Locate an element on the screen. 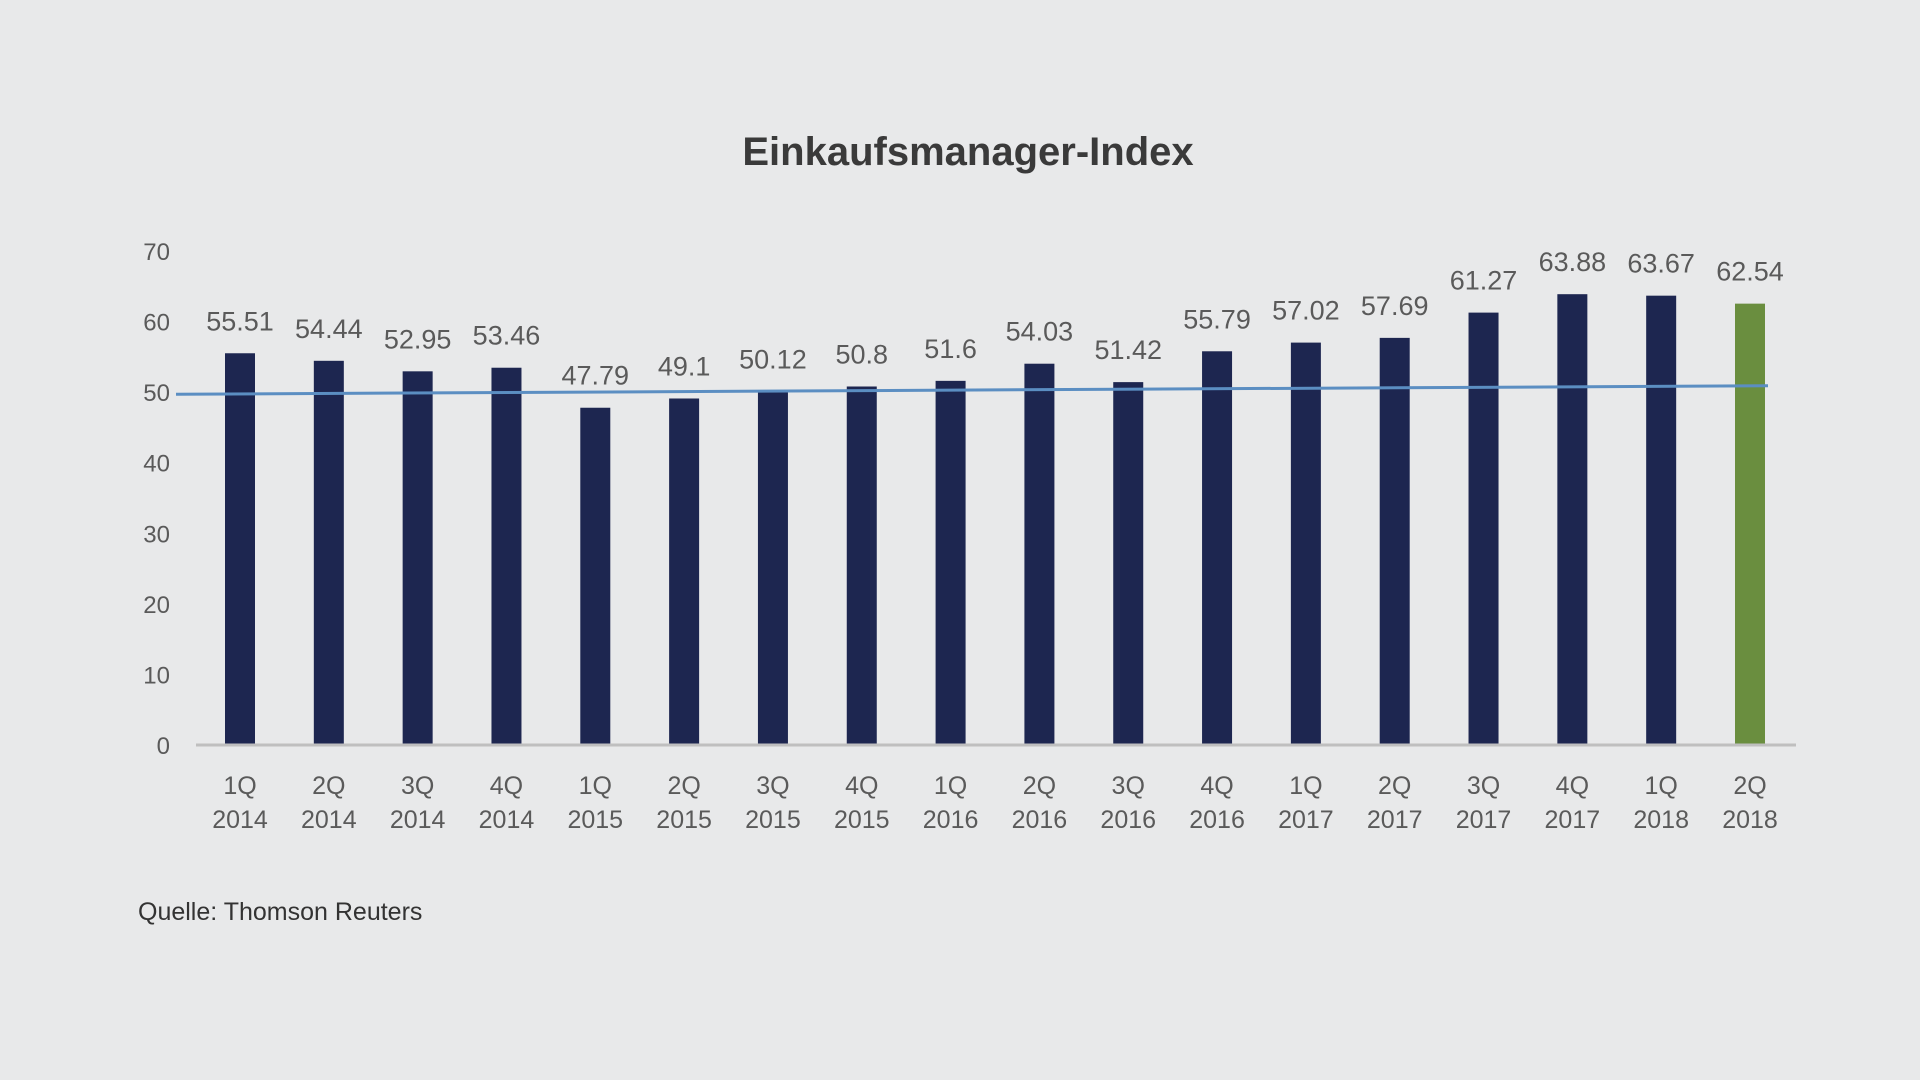  y-tick-label: 70 is located at coordinates (156, 252).